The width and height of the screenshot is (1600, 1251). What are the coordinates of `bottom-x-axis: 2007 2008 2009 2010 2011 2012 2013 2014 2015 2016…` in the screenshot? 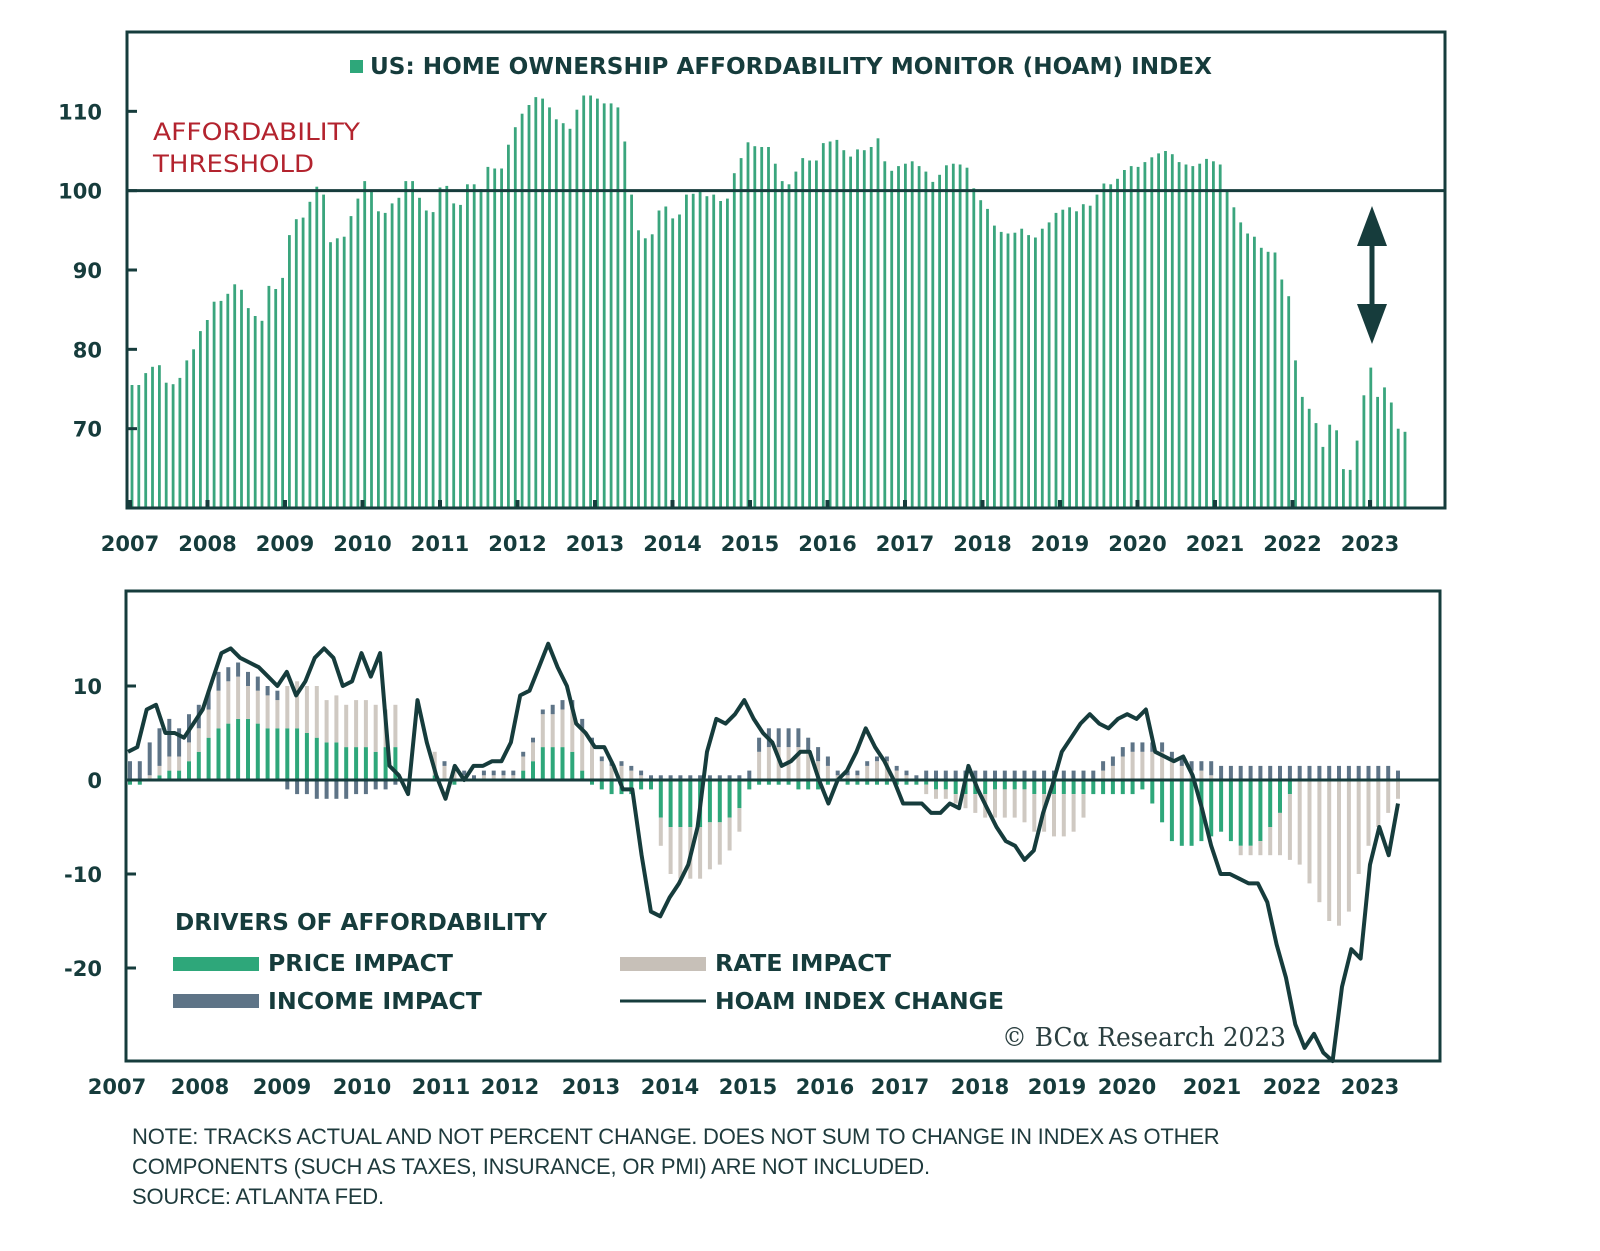 It's located at (743, 1087).